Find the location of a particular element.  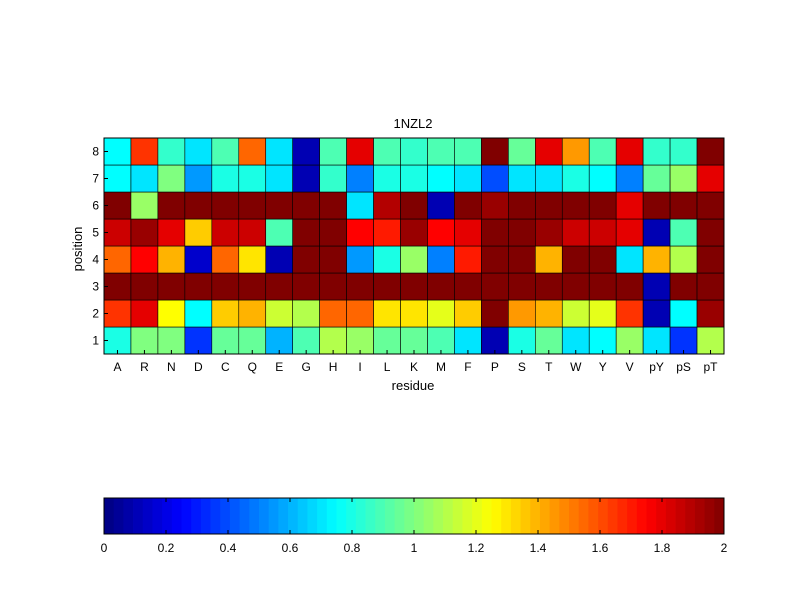

x-tick-label: H is located at coordinates (333, 367).